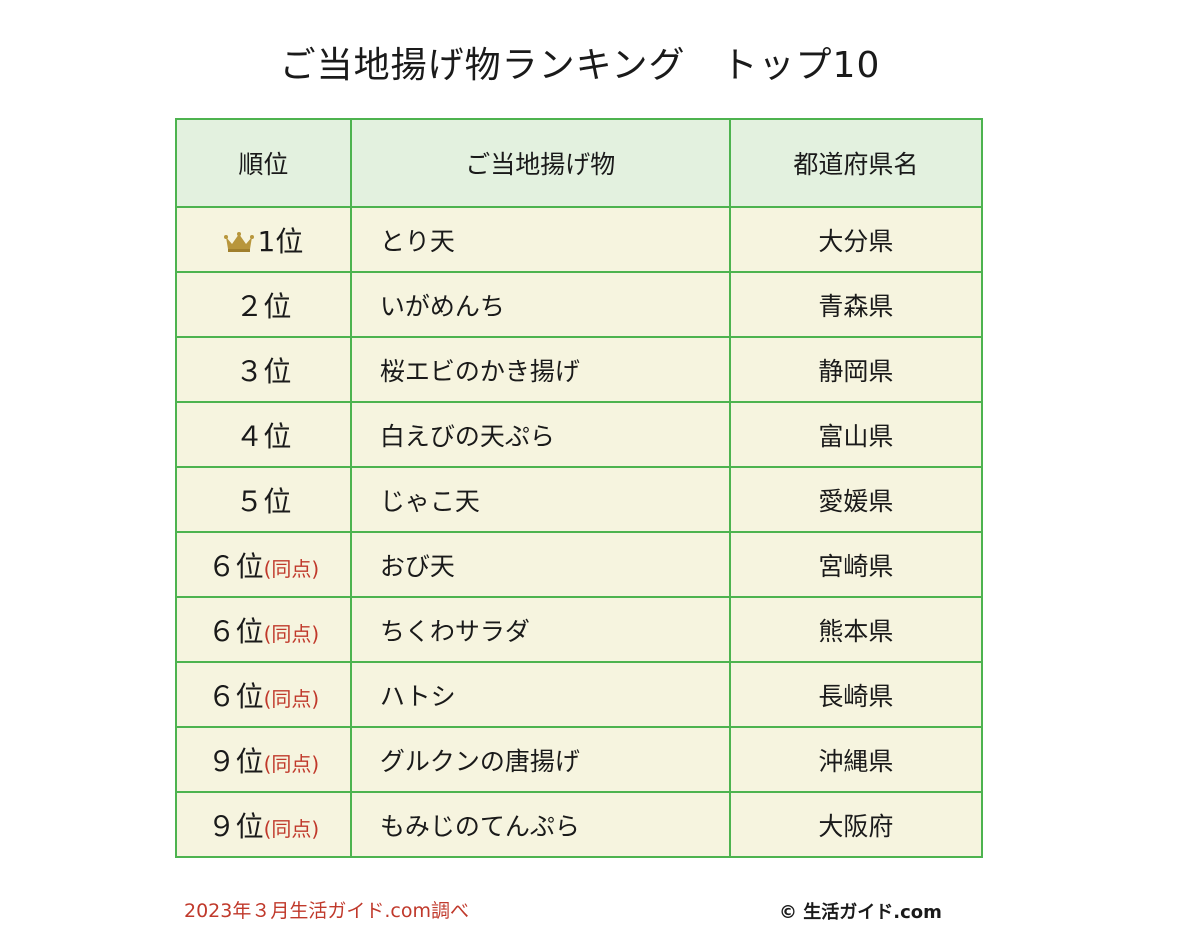  Describe the element at coordinates (540, 434) in the screenshot. I see `food-cell: 白えびの天ぷら` at that location.